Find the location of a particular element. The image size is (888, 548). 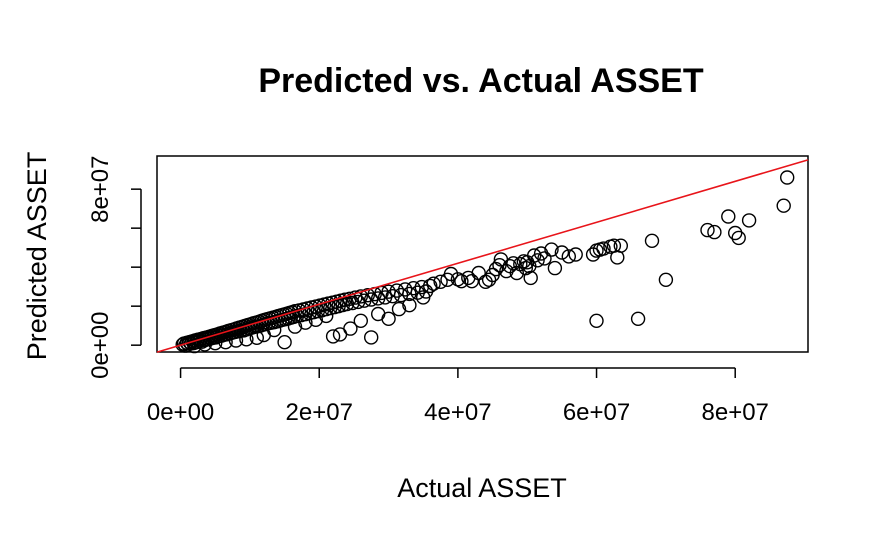

x-tick-label: 6e+07 is located at coordinates (596, 412).